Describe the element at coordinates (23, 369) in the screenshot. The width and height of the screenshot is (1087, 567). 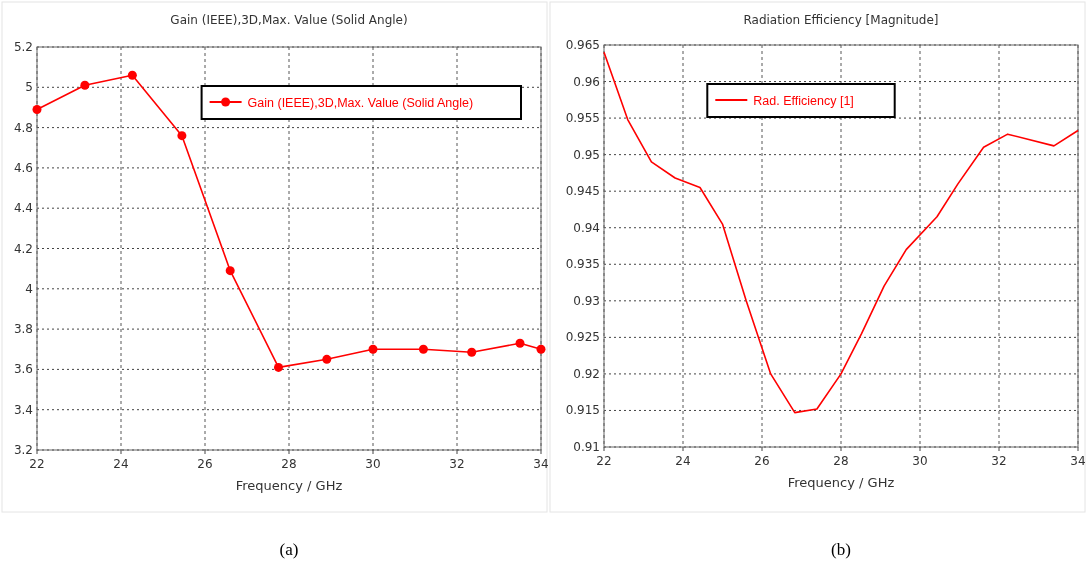
I see `y-tick-label: 3.6` at that location.